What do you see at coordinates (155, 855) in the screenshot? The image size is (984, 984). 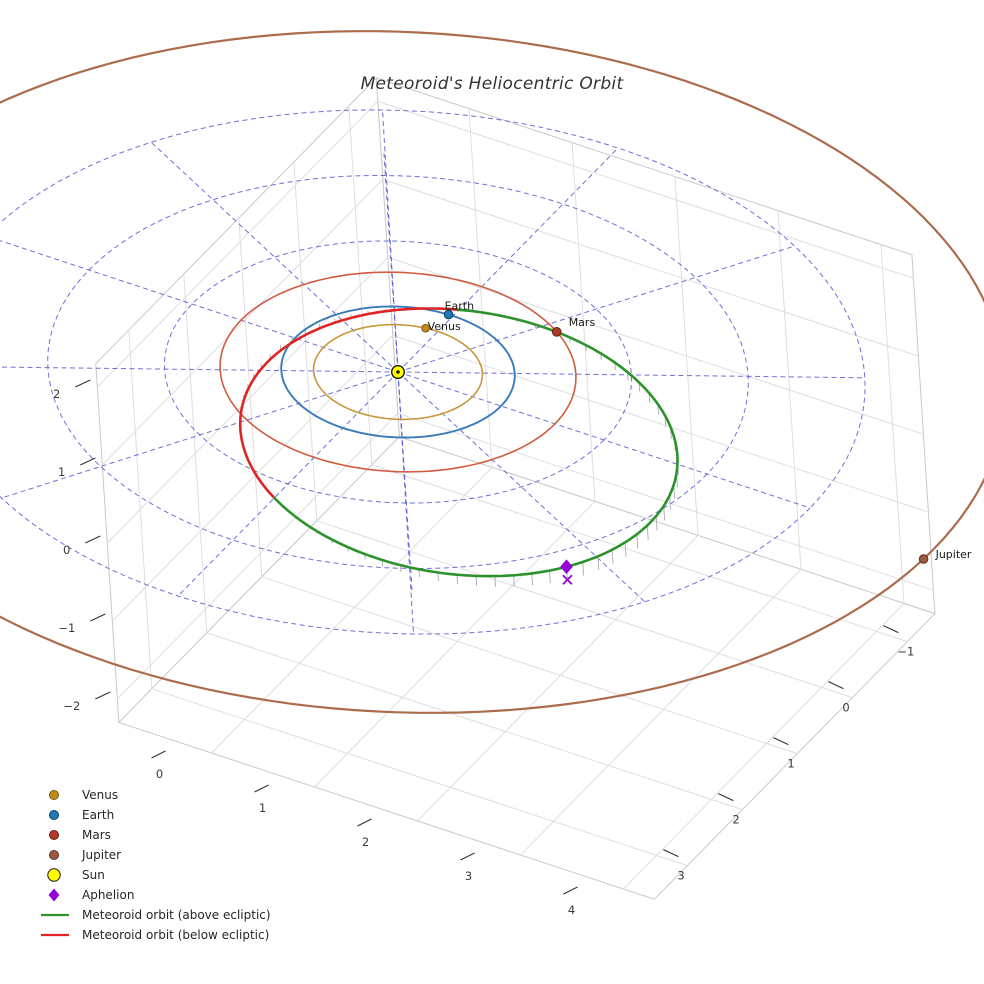 I see `legend-item-jupiter: Jupiter` at bounding box center [155, 855].